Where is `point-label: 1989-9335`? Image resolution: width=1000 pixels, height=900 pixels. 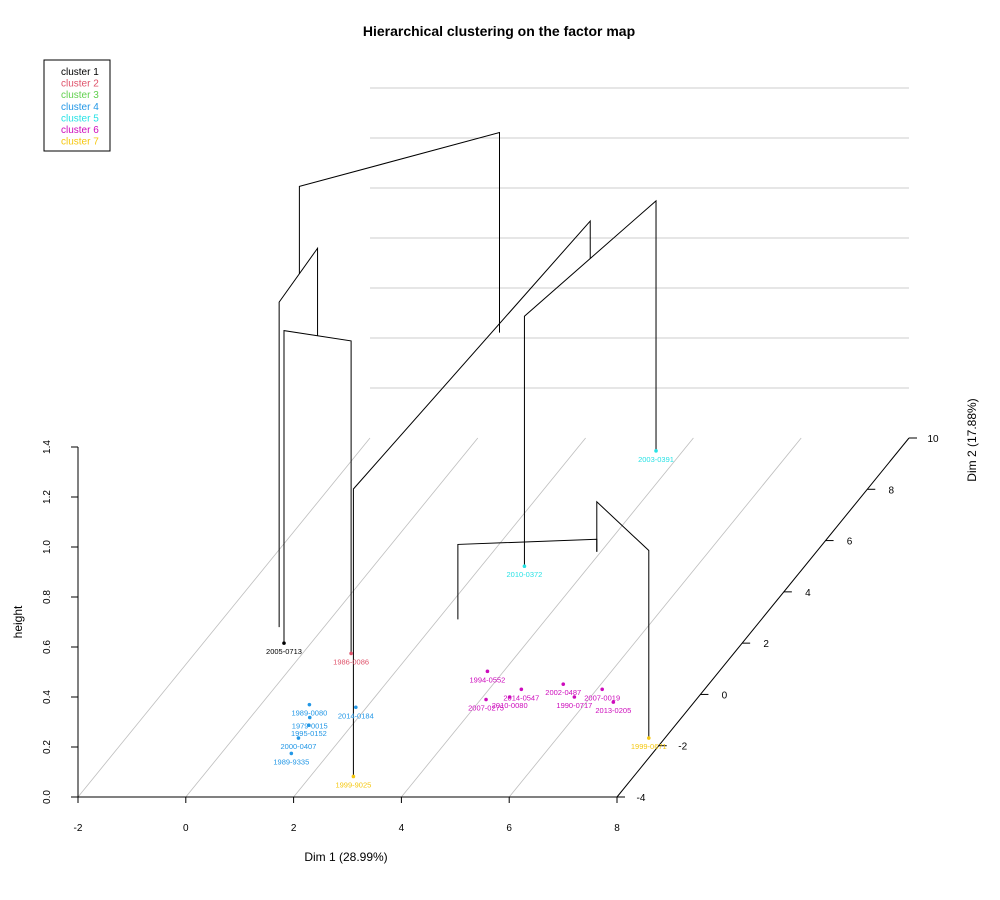 point-label: 1989-9335 is located at coordinates (291, 761).